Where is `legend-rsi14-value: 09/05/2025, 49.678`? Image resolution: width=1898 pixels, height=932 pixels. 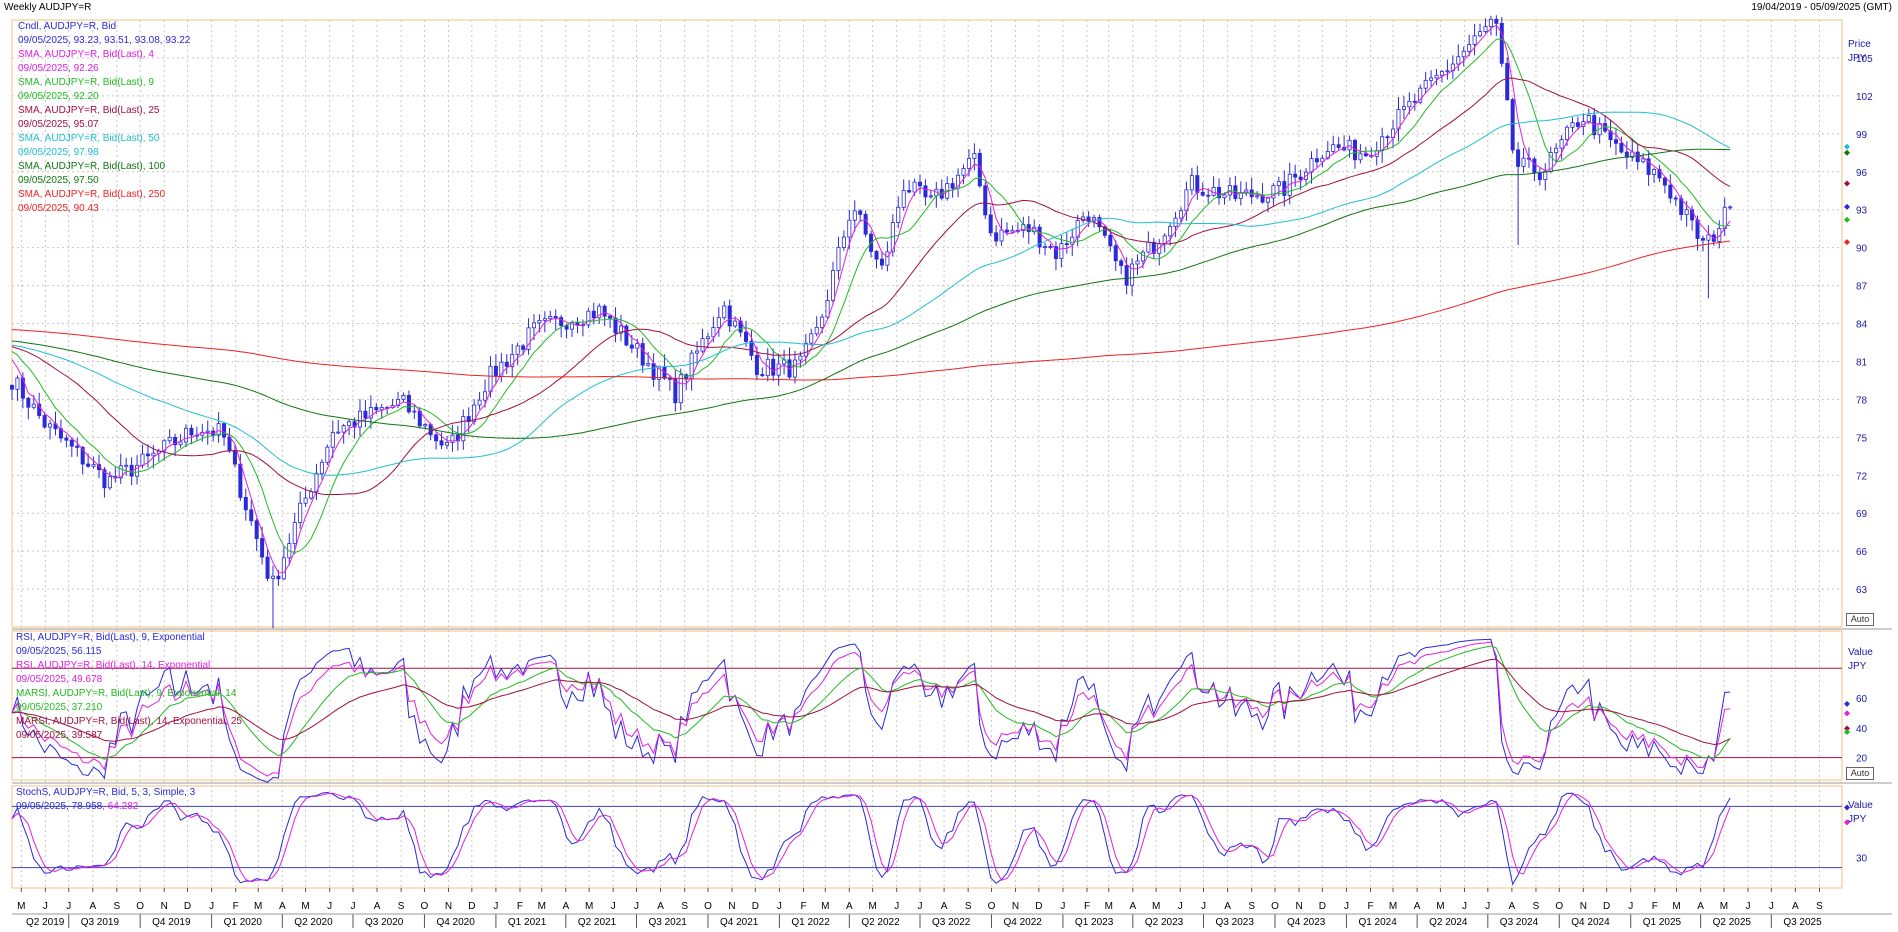
legend-rsi14-value: 09/05/2025, 49.678 is located at coordinates (59, 679).